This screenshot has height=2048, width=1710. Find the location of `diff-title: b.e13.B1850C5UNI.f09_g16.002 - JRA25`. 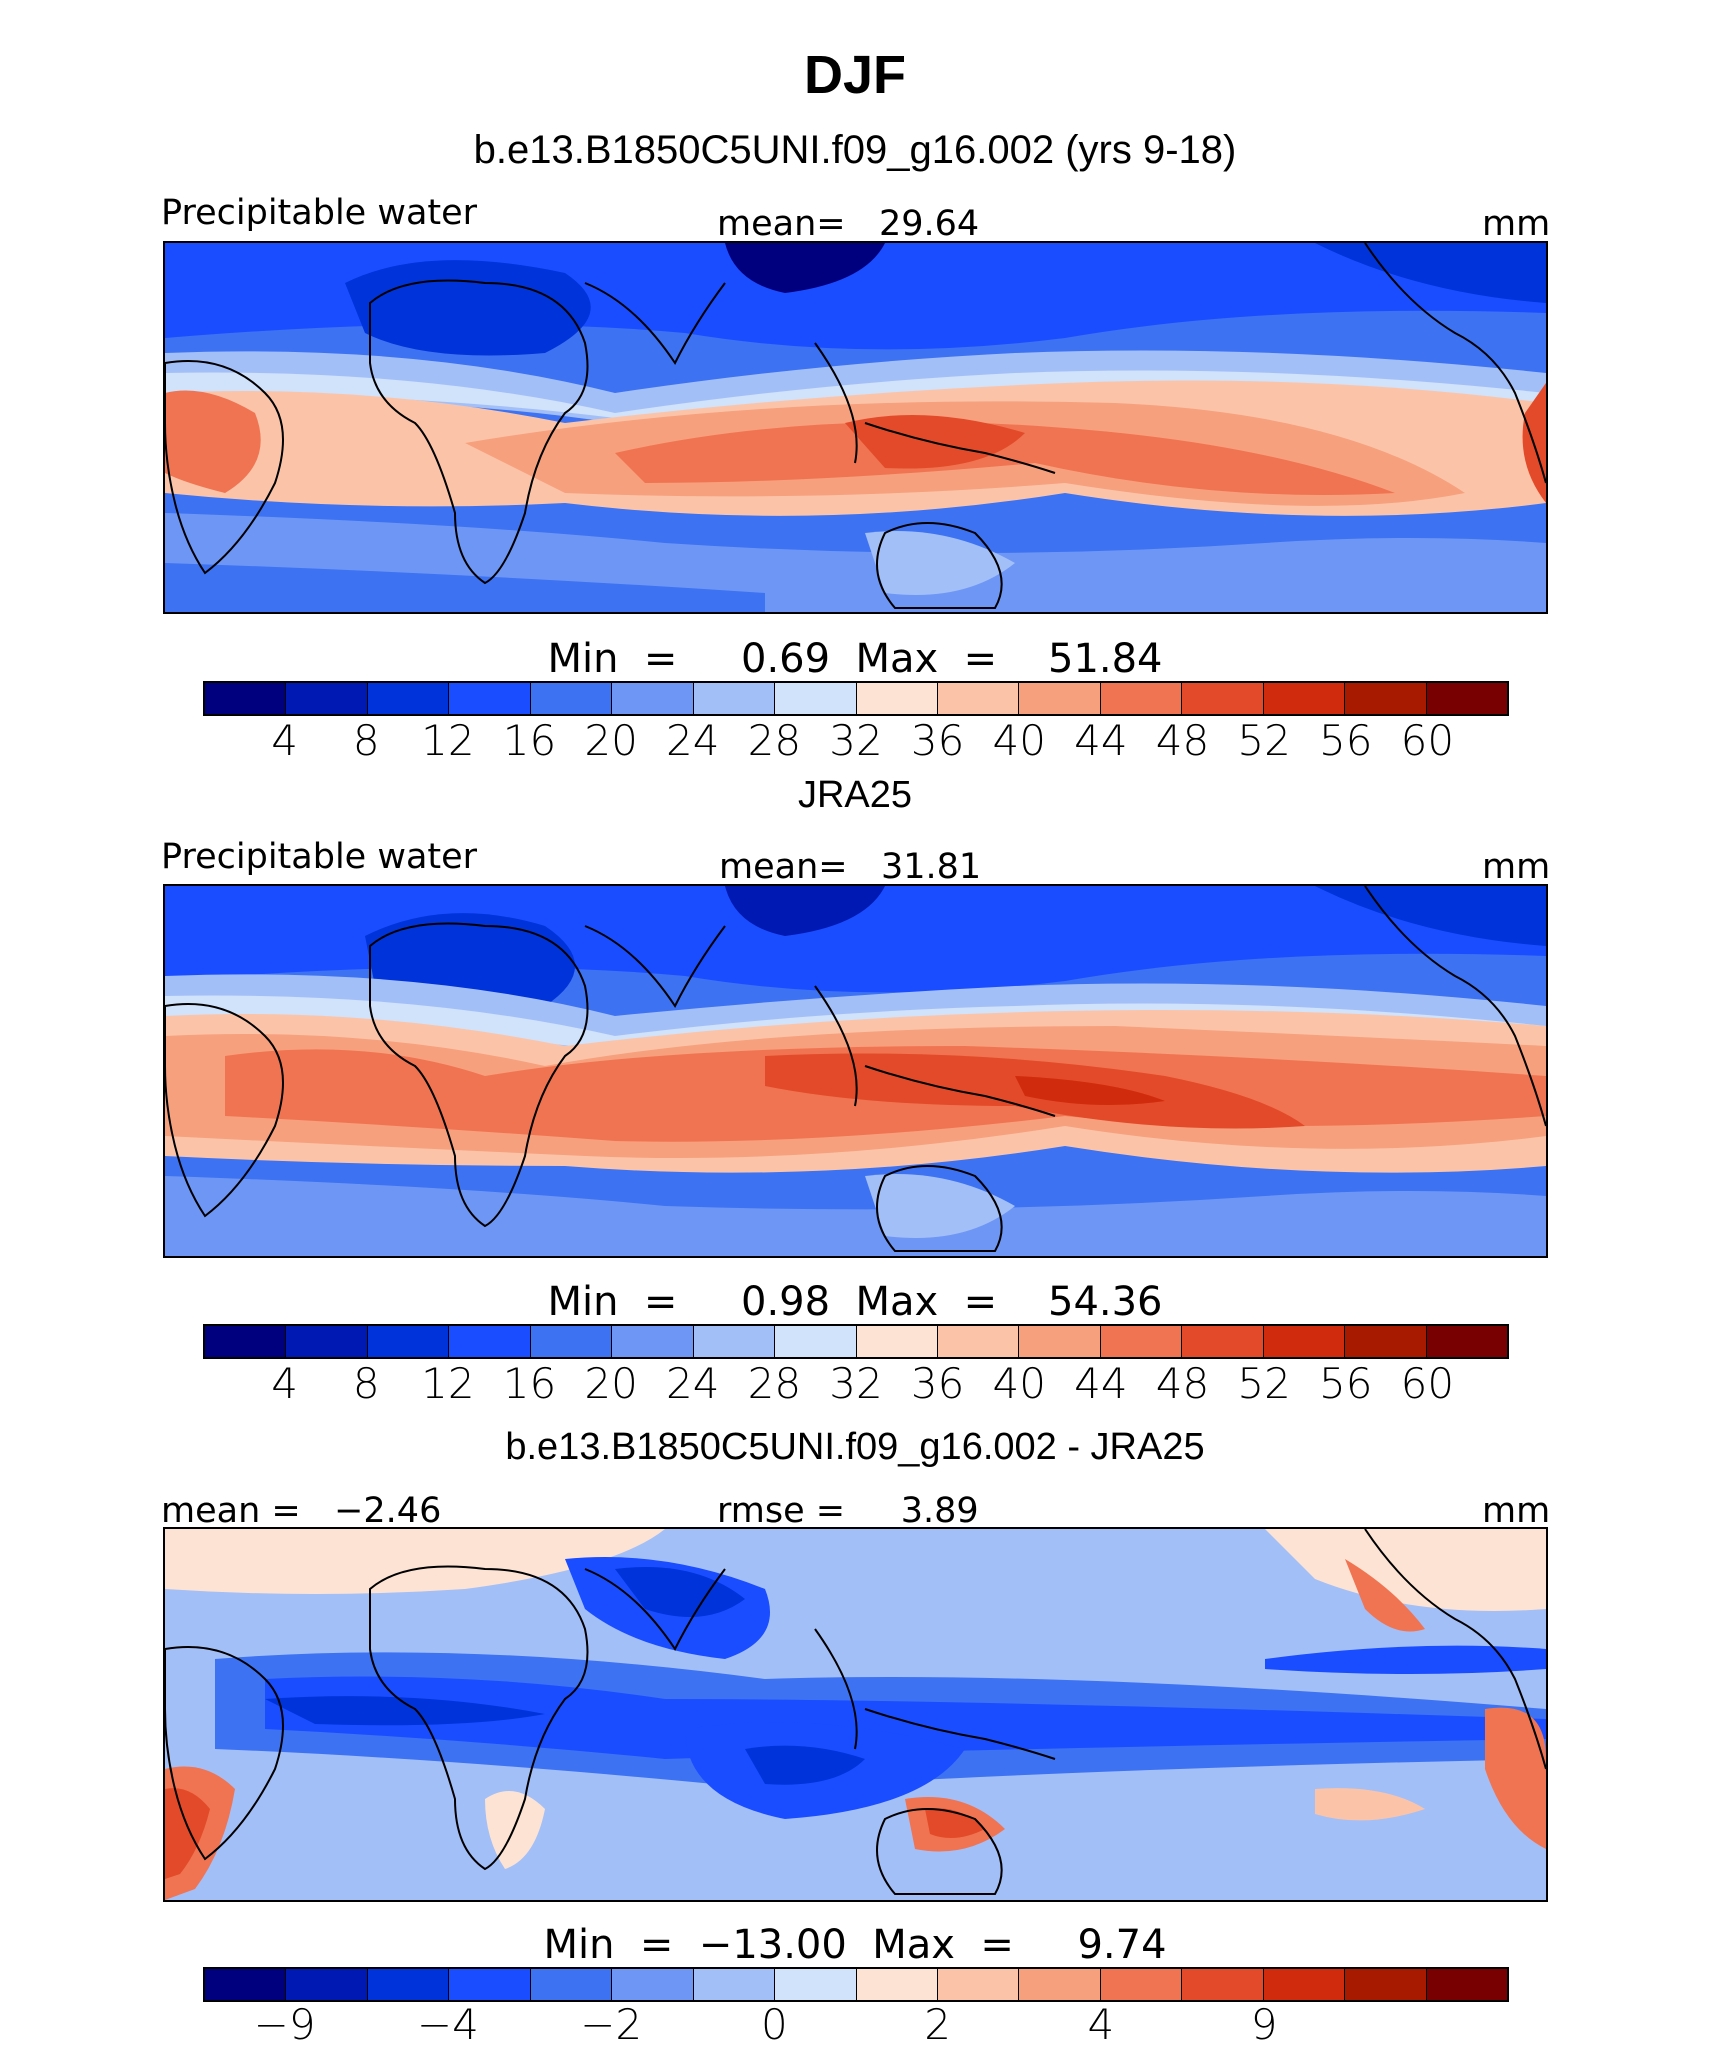

diff-title: b.e13.B1850C5UNI.f09_g16.002 - JRA25 is located at coordinates (855, 1447).